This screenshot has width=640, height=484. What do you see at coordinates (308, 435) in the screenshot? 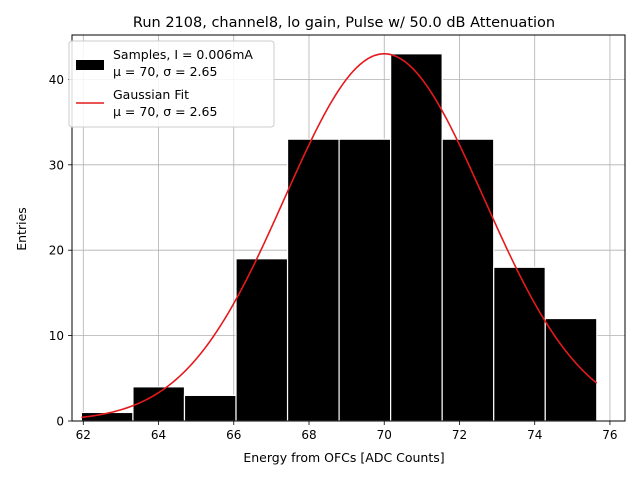
I see `x-tick-label: 68` at bounding box center [308, 435].